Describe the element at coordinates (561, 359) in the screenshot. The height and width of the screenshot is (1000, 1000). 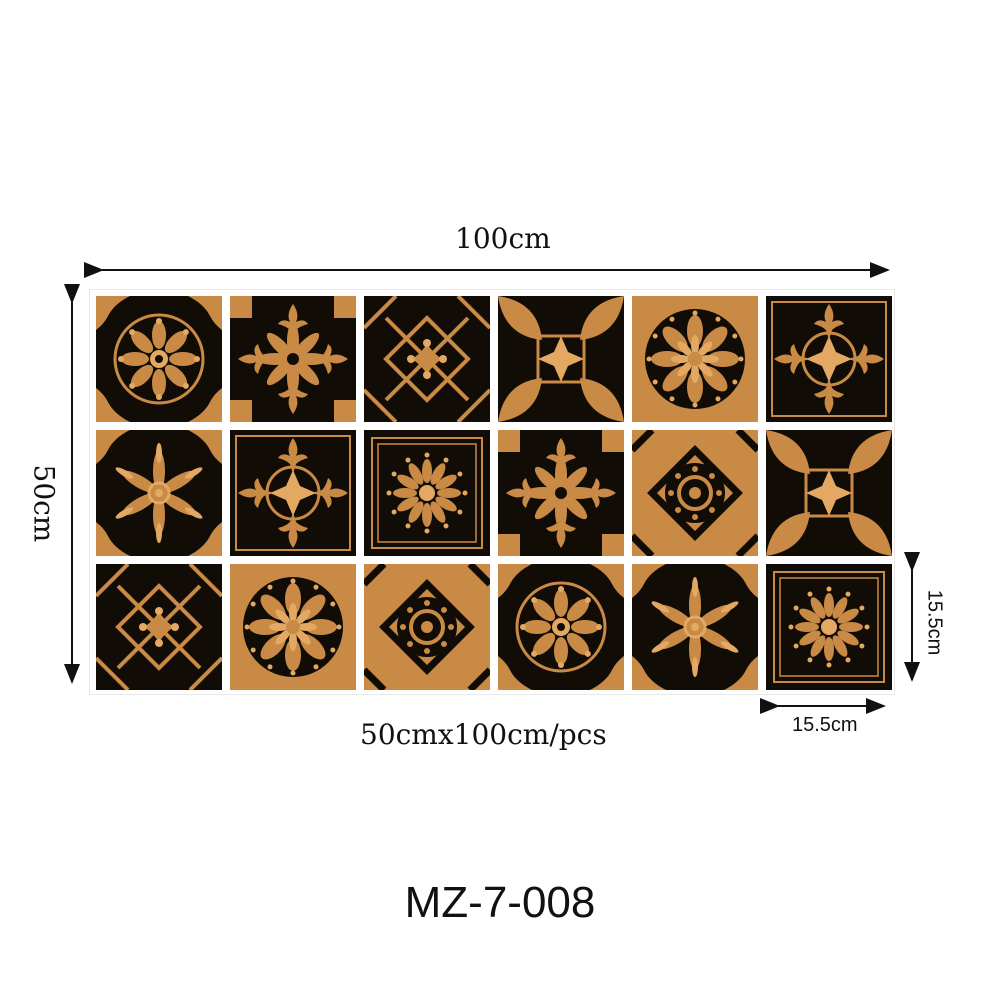
I see `tile-pattern-r1c4` at that location.